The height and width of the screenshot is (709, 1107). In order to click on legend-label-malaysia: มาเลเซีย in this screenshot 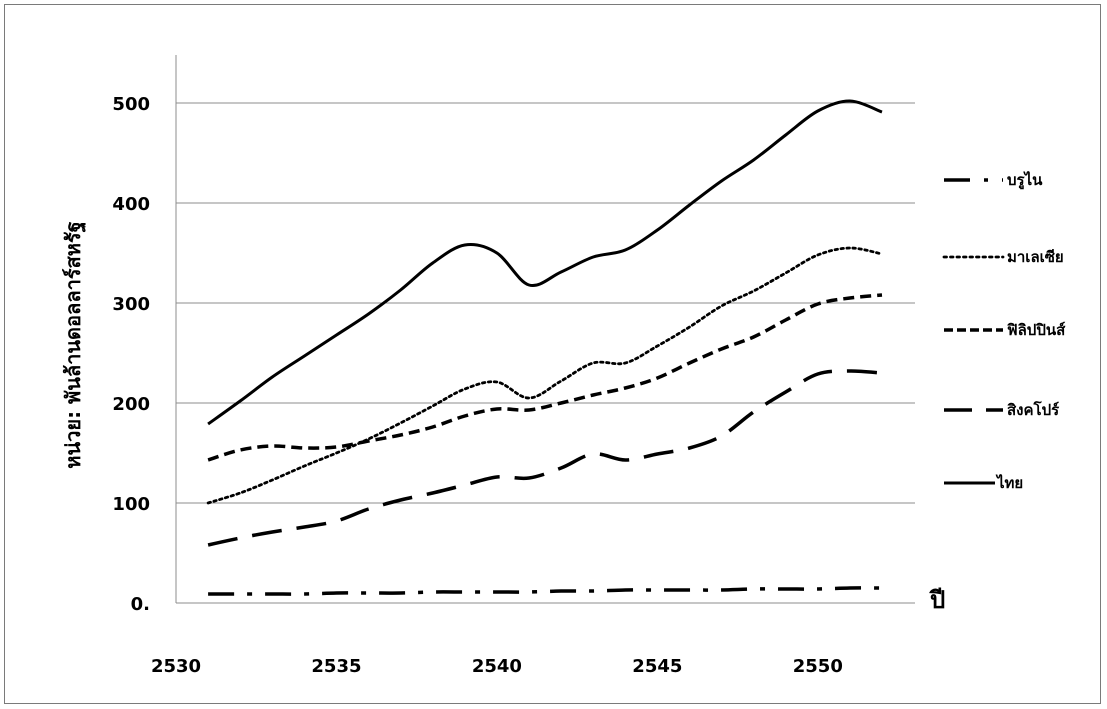, I will do `click(1035, 257)`.